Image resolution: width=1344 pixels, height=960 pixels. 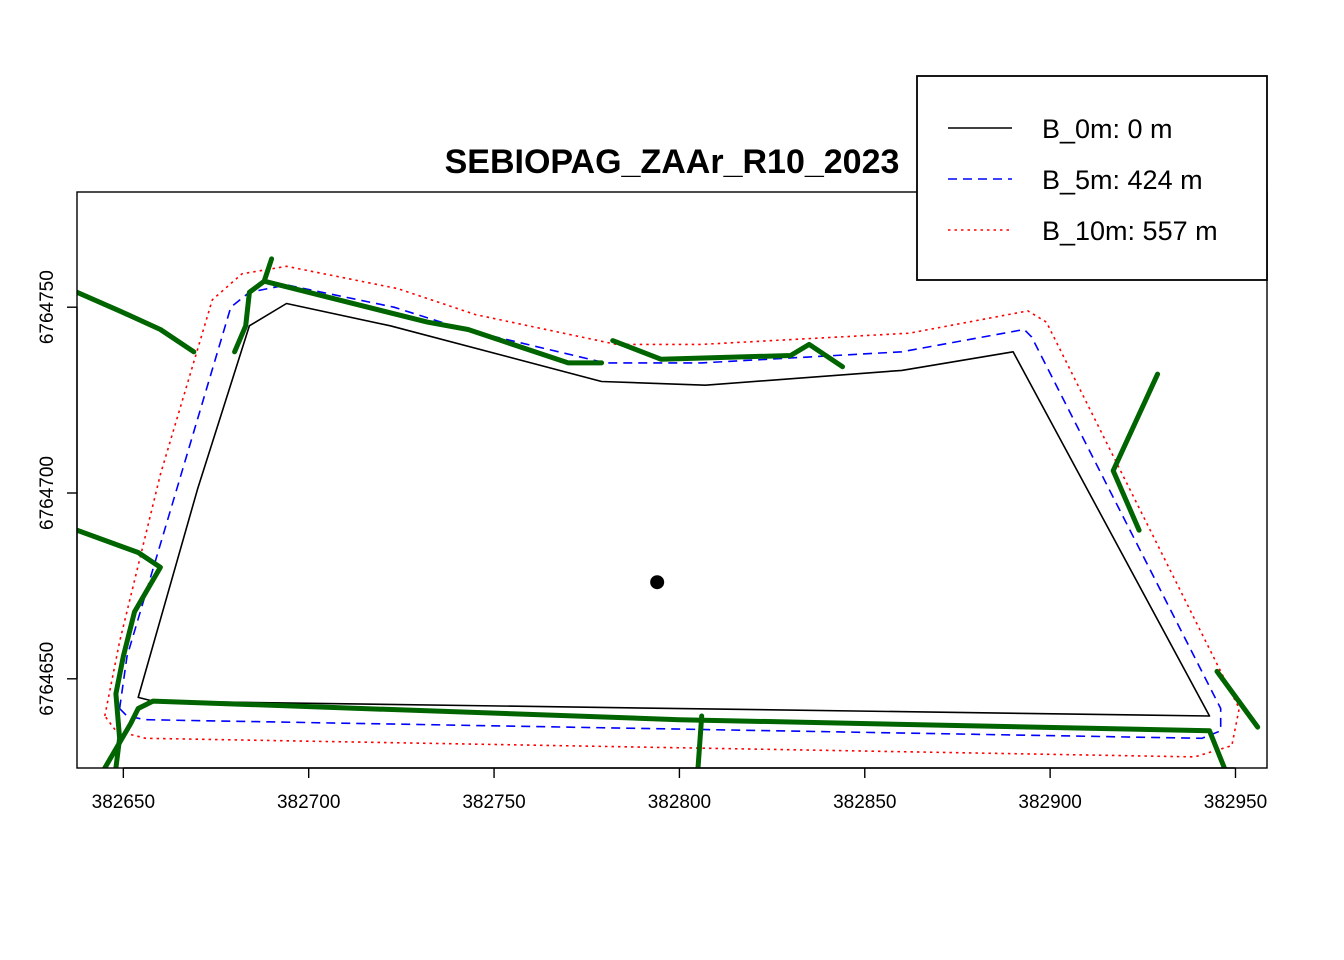 What do you see at coordinates (493, 802) in the screenshot?
I see `x-tick-label: 382750` at bounding box center [493, 802].